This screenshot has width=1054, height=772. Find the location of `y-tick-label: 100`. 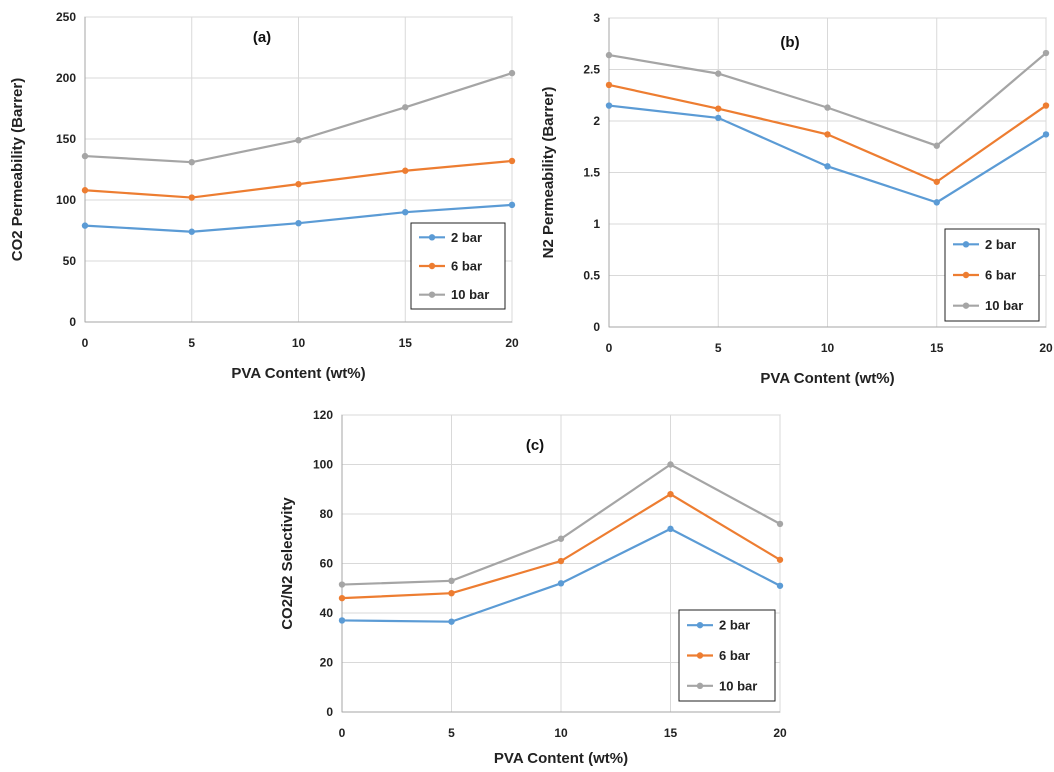

y-tick-label: 100 is located at coordinates (66, 200).